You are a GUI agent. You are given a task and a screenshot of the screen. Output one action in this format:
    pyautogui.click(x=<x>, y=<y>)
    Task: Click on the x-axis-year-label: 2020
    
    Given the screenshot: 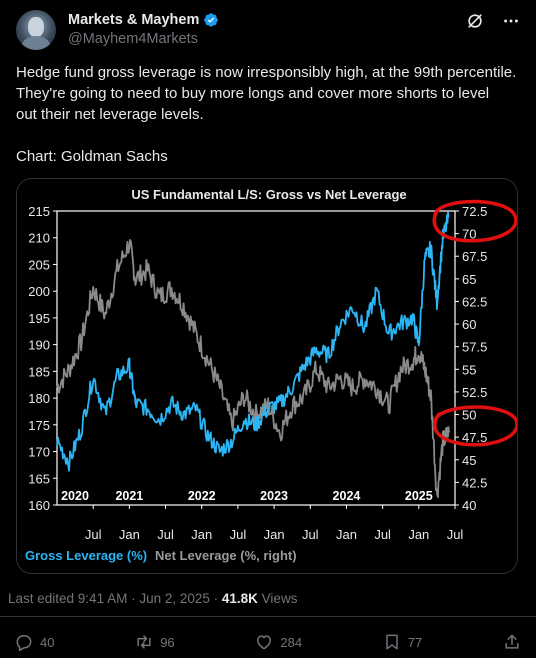 What is the action you would take?
    pyautogui.click(x=75, y=496)
    